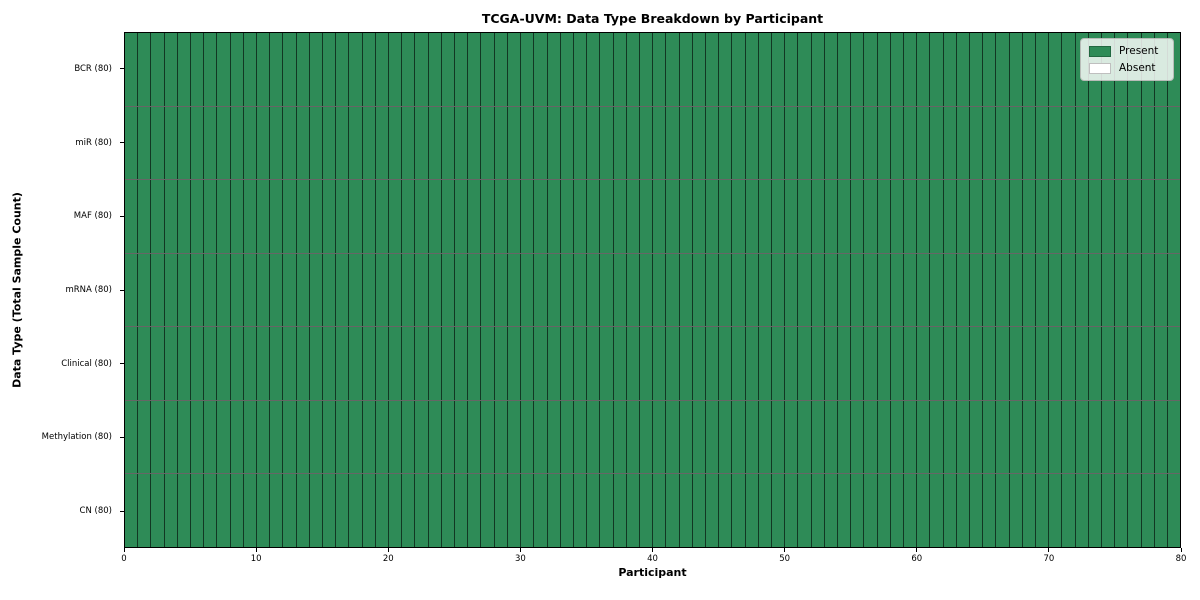 The width and height of the screenshot is (1200, 600). Describe the element at coordinates (917, 559) in the screenshot. I see `x-tick-label: 60` at that location.